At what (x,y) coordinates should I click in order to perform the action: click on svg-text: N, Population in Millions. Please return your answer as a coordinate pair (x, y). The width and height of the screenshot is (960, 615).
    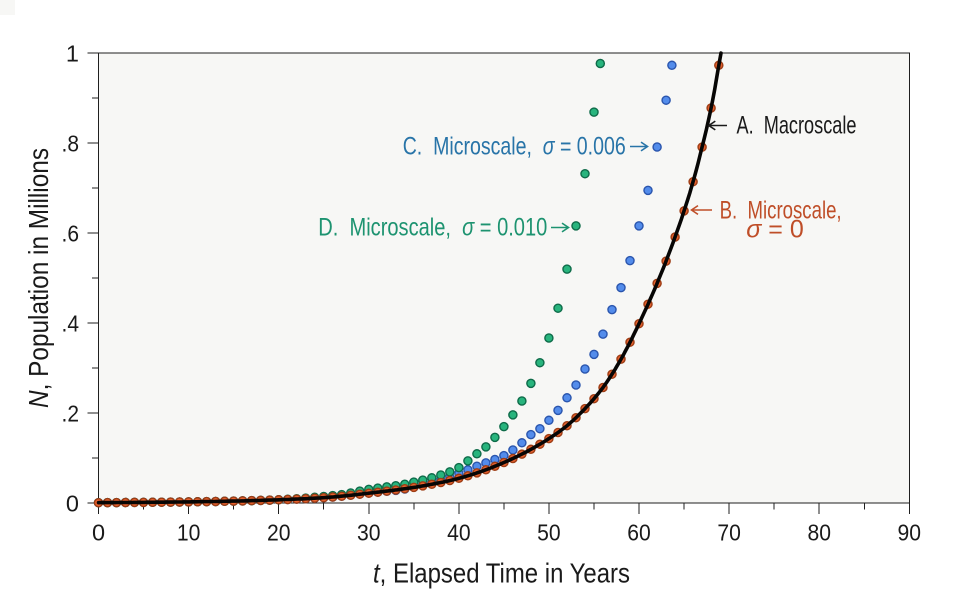
    Looking at the image, I should click on (38, 278).